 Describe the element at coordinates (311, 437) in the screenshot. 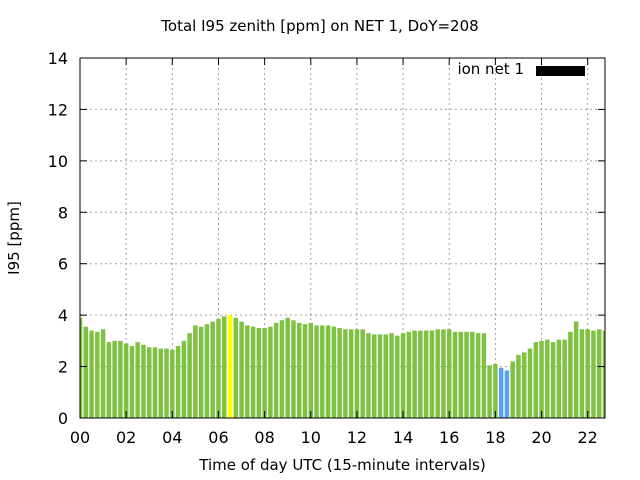

I see `x-tick-label: 10` at that location.